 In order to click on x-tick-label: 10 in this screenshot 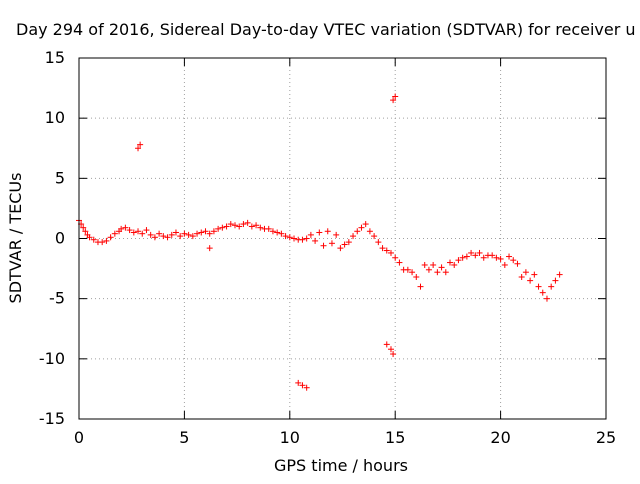, I will do `click(290, 437)`.